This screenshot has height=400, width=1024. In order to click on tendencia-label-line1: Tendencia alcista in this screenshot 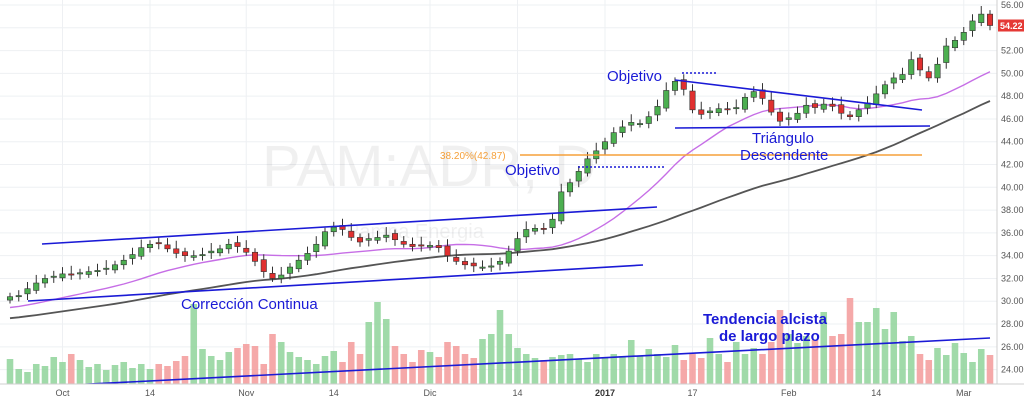, I will do `click(765, 319)`.